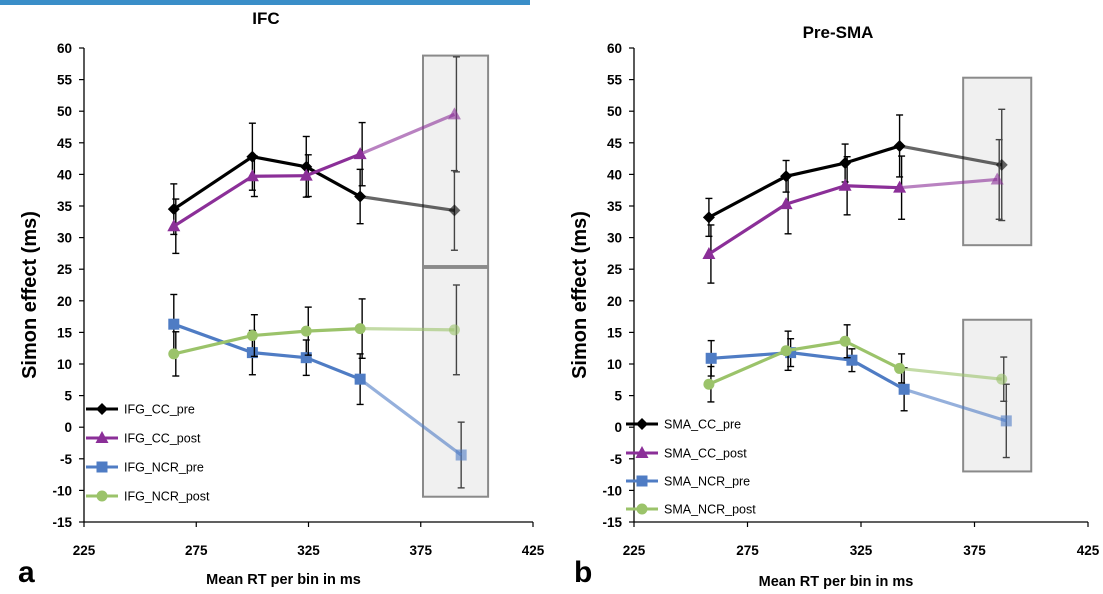 The width and height of the screenshot is (1103, 594). What do you see at coordinates (159, 410) in the screenshot?
I see `legend-label: IFG_CC_pre` at bounding box center [159, 410].